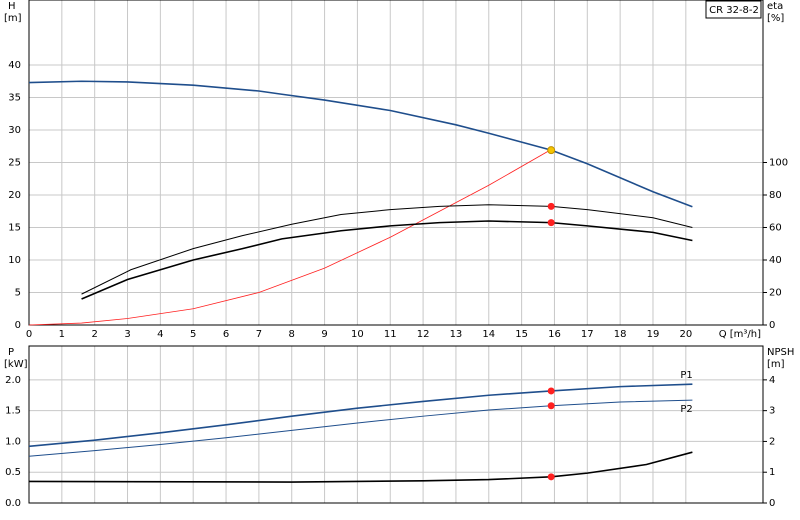 This screenshot has width=800, height=520. What do you see at coordinates (13, 441) in the screenshot?
I see `y-tick-label: 1.0` at bounding box center [13, 441].